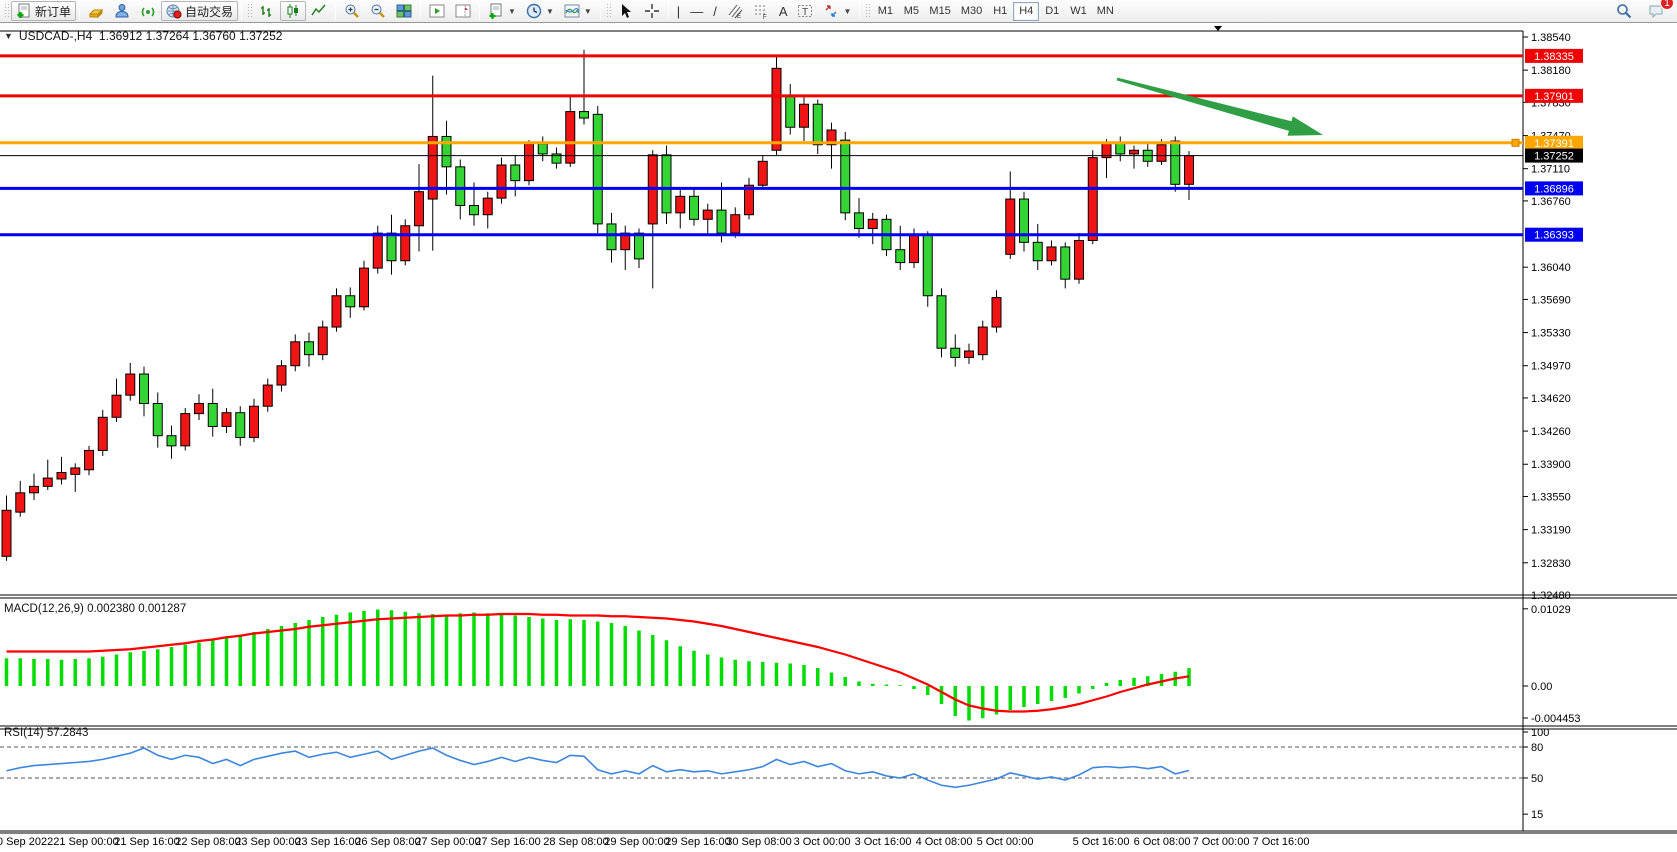 The height and width of the screenshot is (852, 1677). I want to click on period-button: ▼, so click(540, 11).